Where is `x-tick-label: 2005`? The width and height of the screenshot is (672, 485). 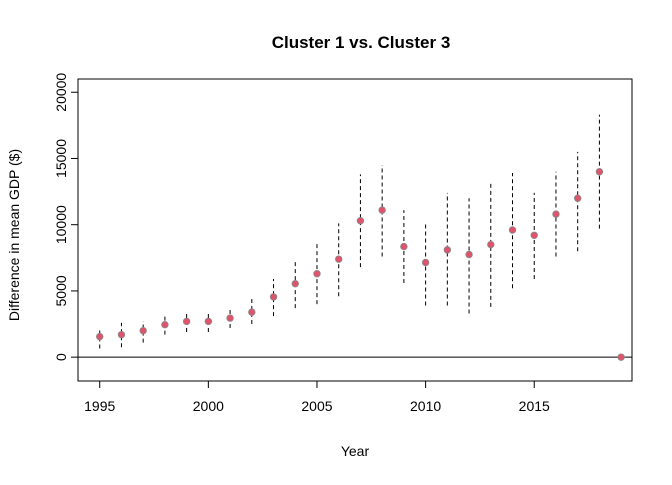
x-tick-label: 2005 is located at coordinates (316, 406).